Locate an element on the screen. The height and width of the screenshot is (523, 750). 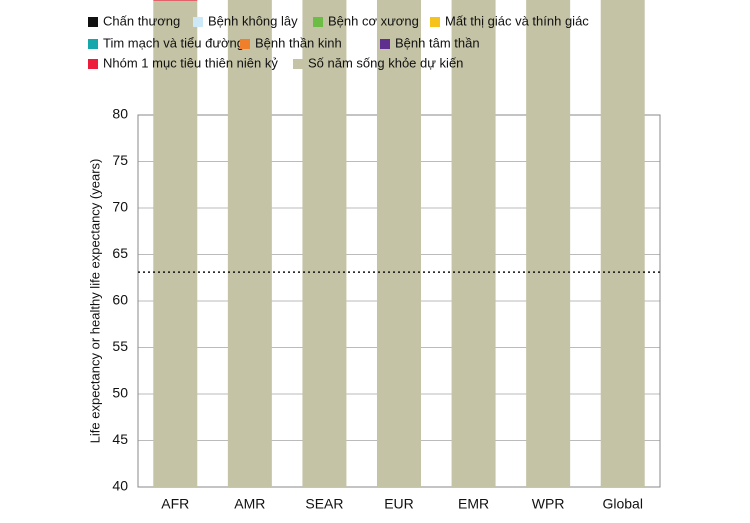
y-tick-label: 60 is located at coordinates (120, 300).